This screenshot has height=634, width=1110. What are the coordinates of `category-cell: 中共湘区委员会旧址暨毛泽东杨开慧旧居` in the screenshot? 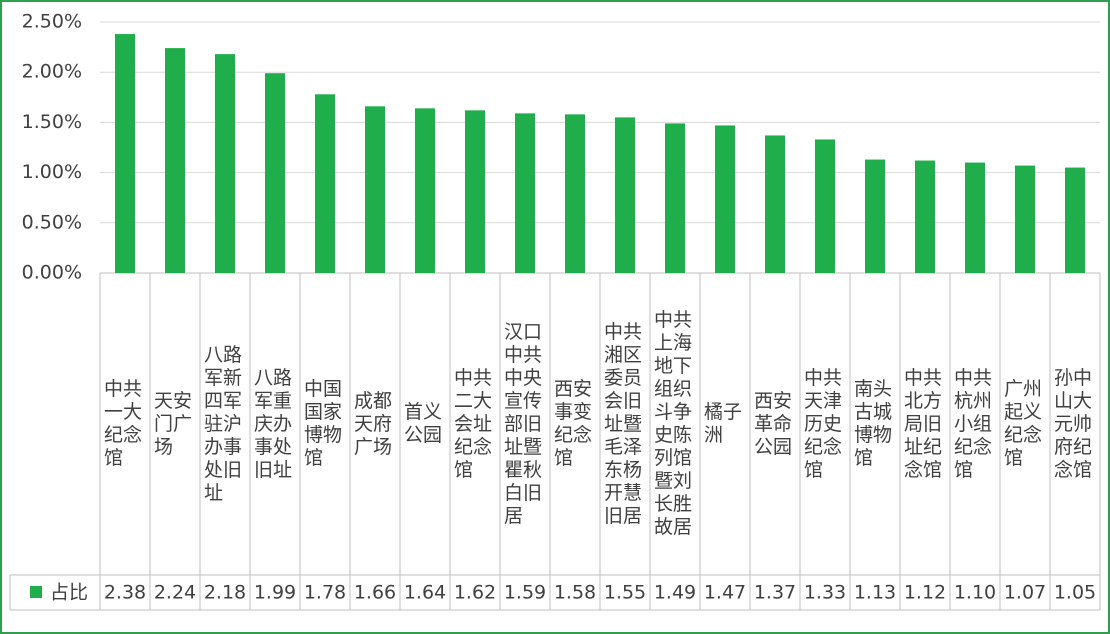 It's located at (625, 424).